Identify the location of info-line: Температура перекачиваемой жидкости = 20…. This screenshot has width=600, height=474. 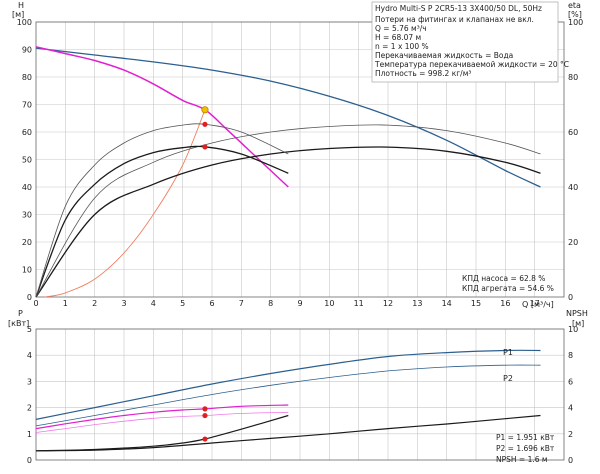
(471, 64).